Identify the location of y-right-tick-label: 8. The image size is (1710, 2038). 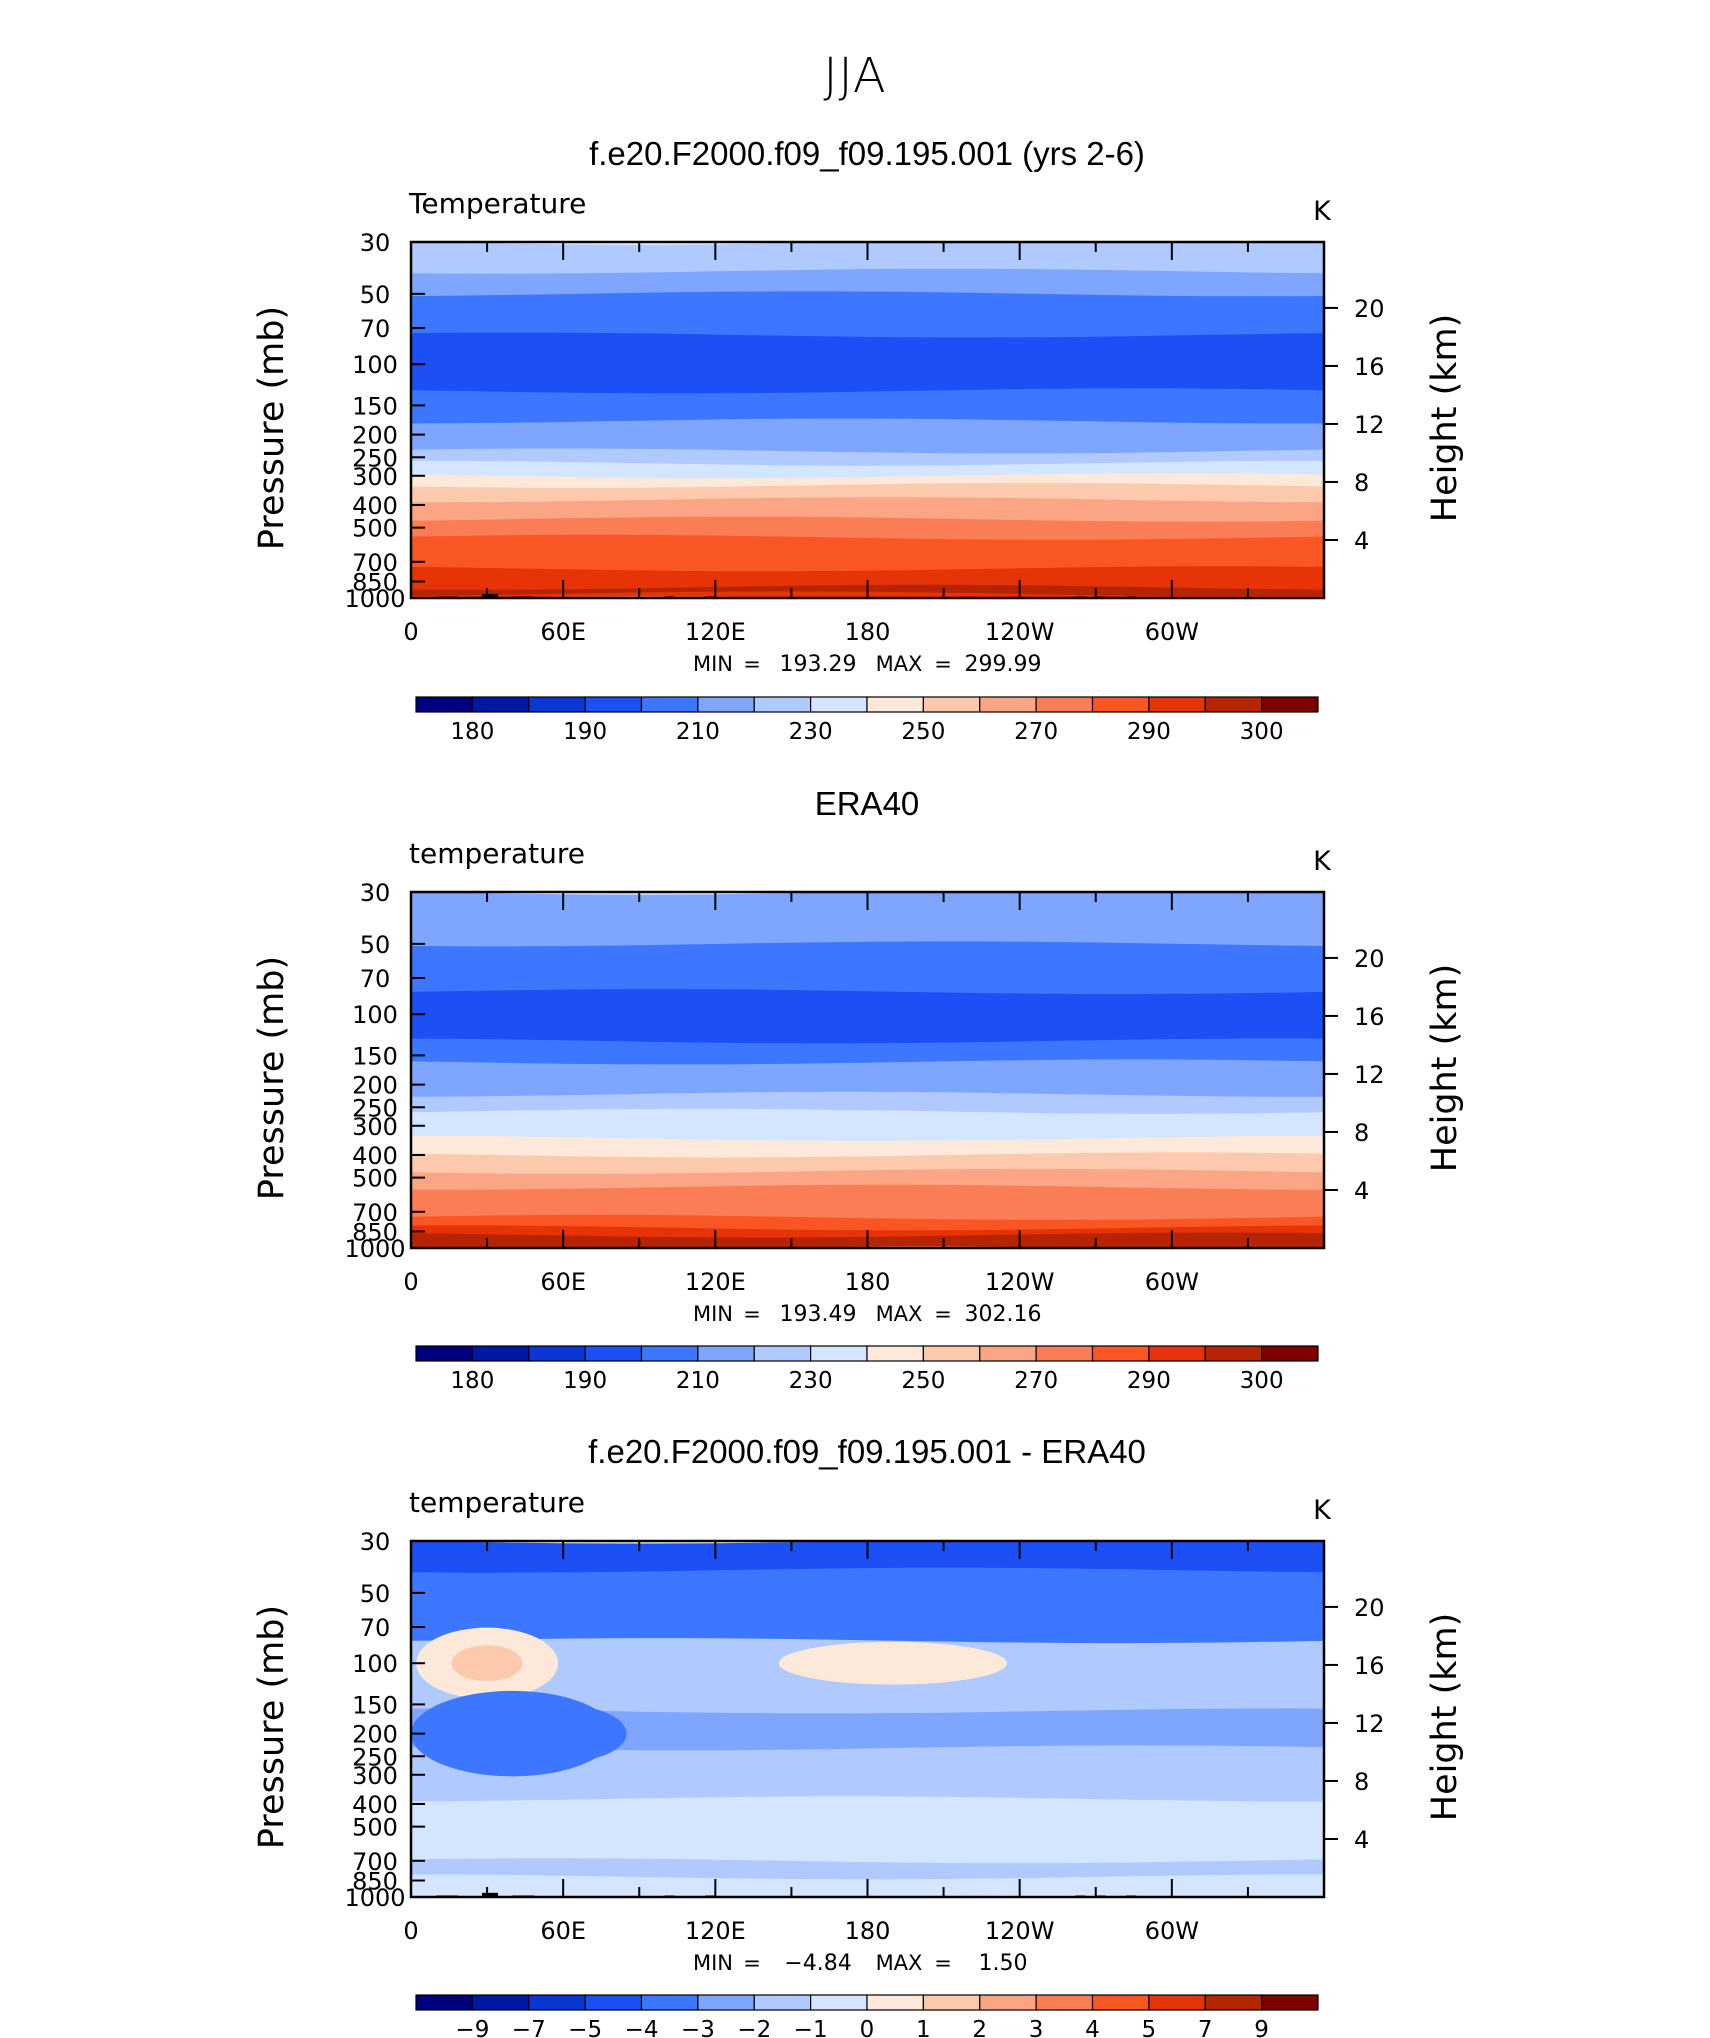
(1361, 483).